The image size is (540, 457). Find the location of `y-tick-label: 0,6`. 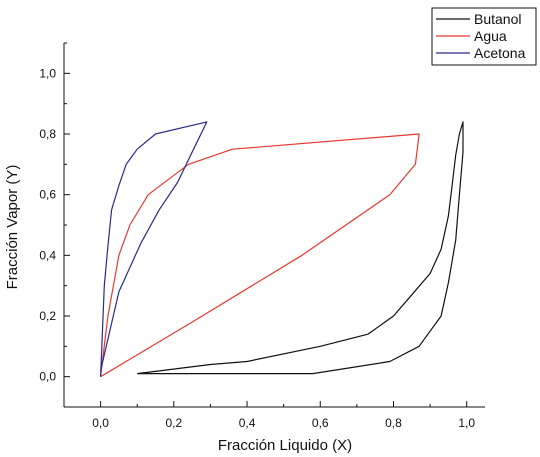

y-tick-label: 0,6 is located at coordinates (47, 195).